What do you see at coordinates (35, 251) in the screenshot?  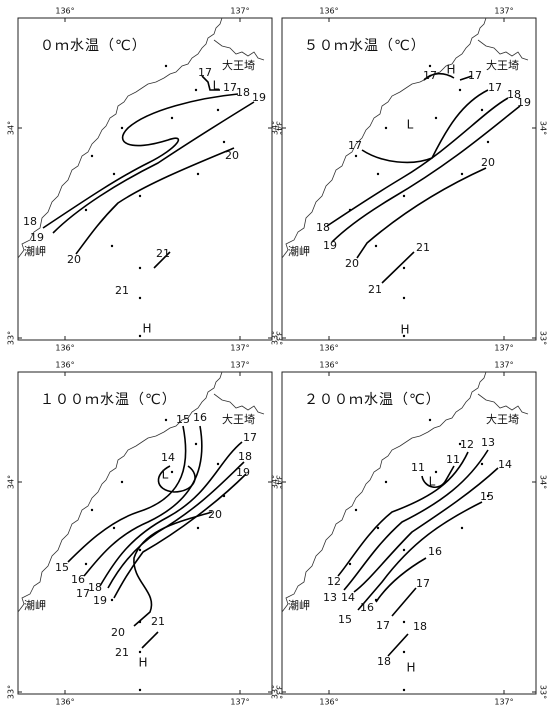 I see `place-label: 潮岬` at bounding box center [35, 251].